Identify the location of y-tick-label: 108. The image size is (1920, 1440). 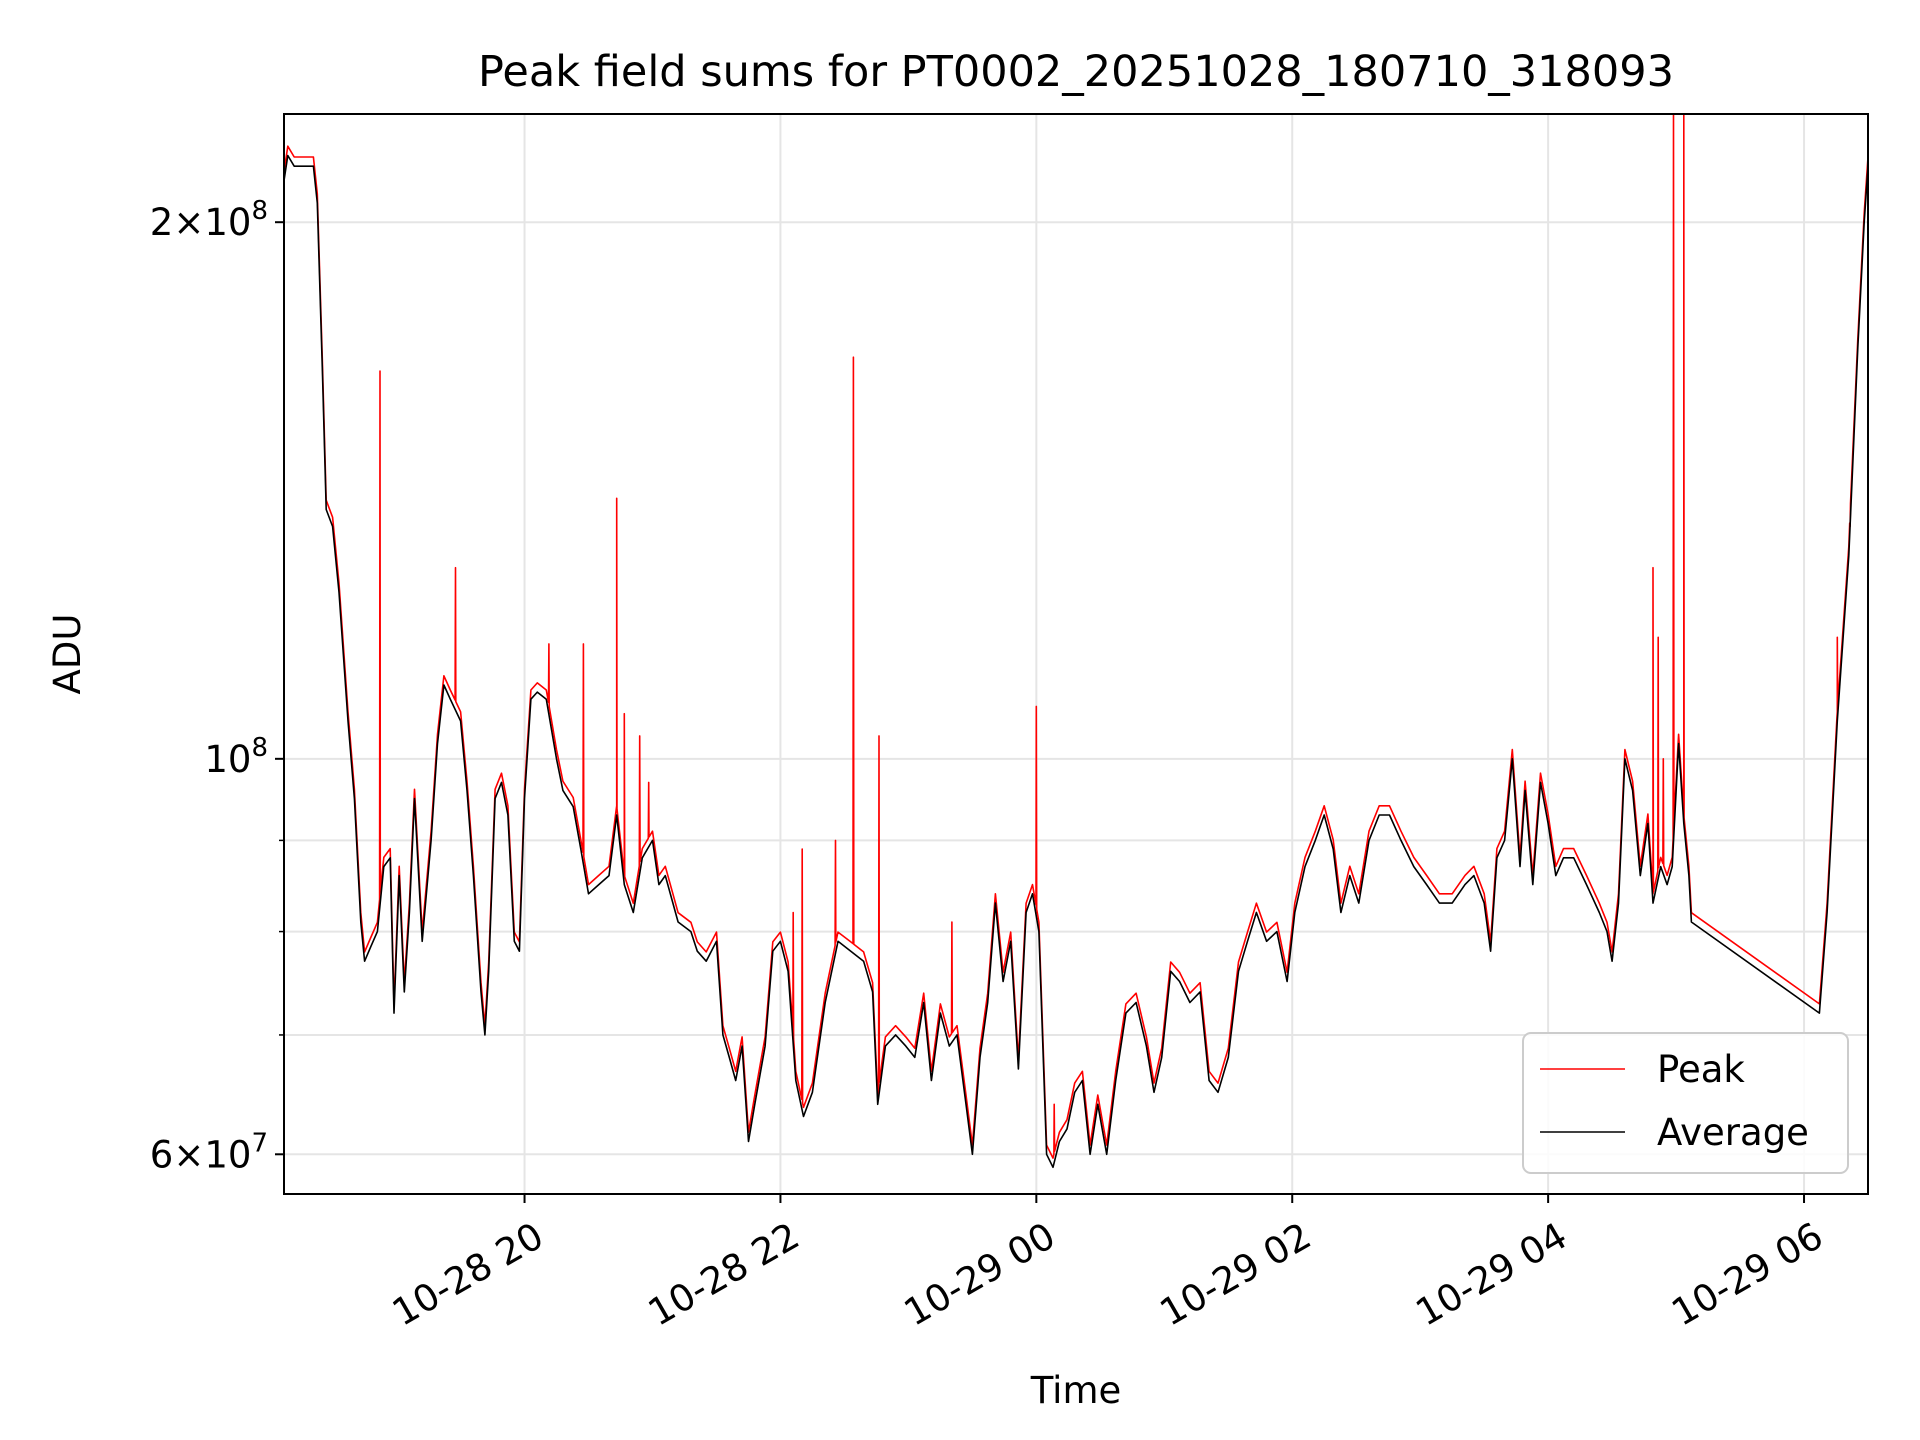
(236, 757).